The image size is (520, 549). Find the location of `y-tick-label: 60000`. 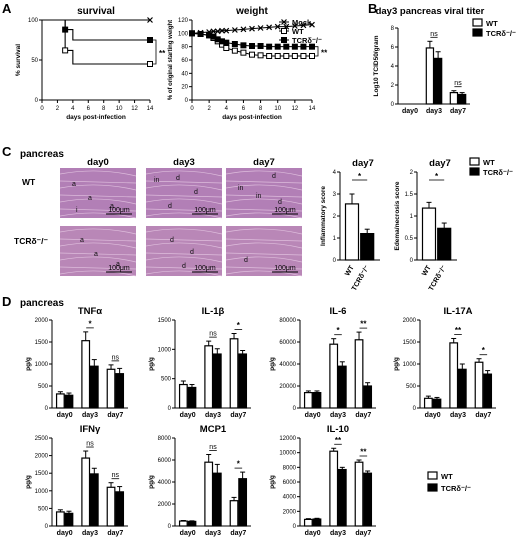

y-tick-label: 60000 is located at coordinates (287, 343).